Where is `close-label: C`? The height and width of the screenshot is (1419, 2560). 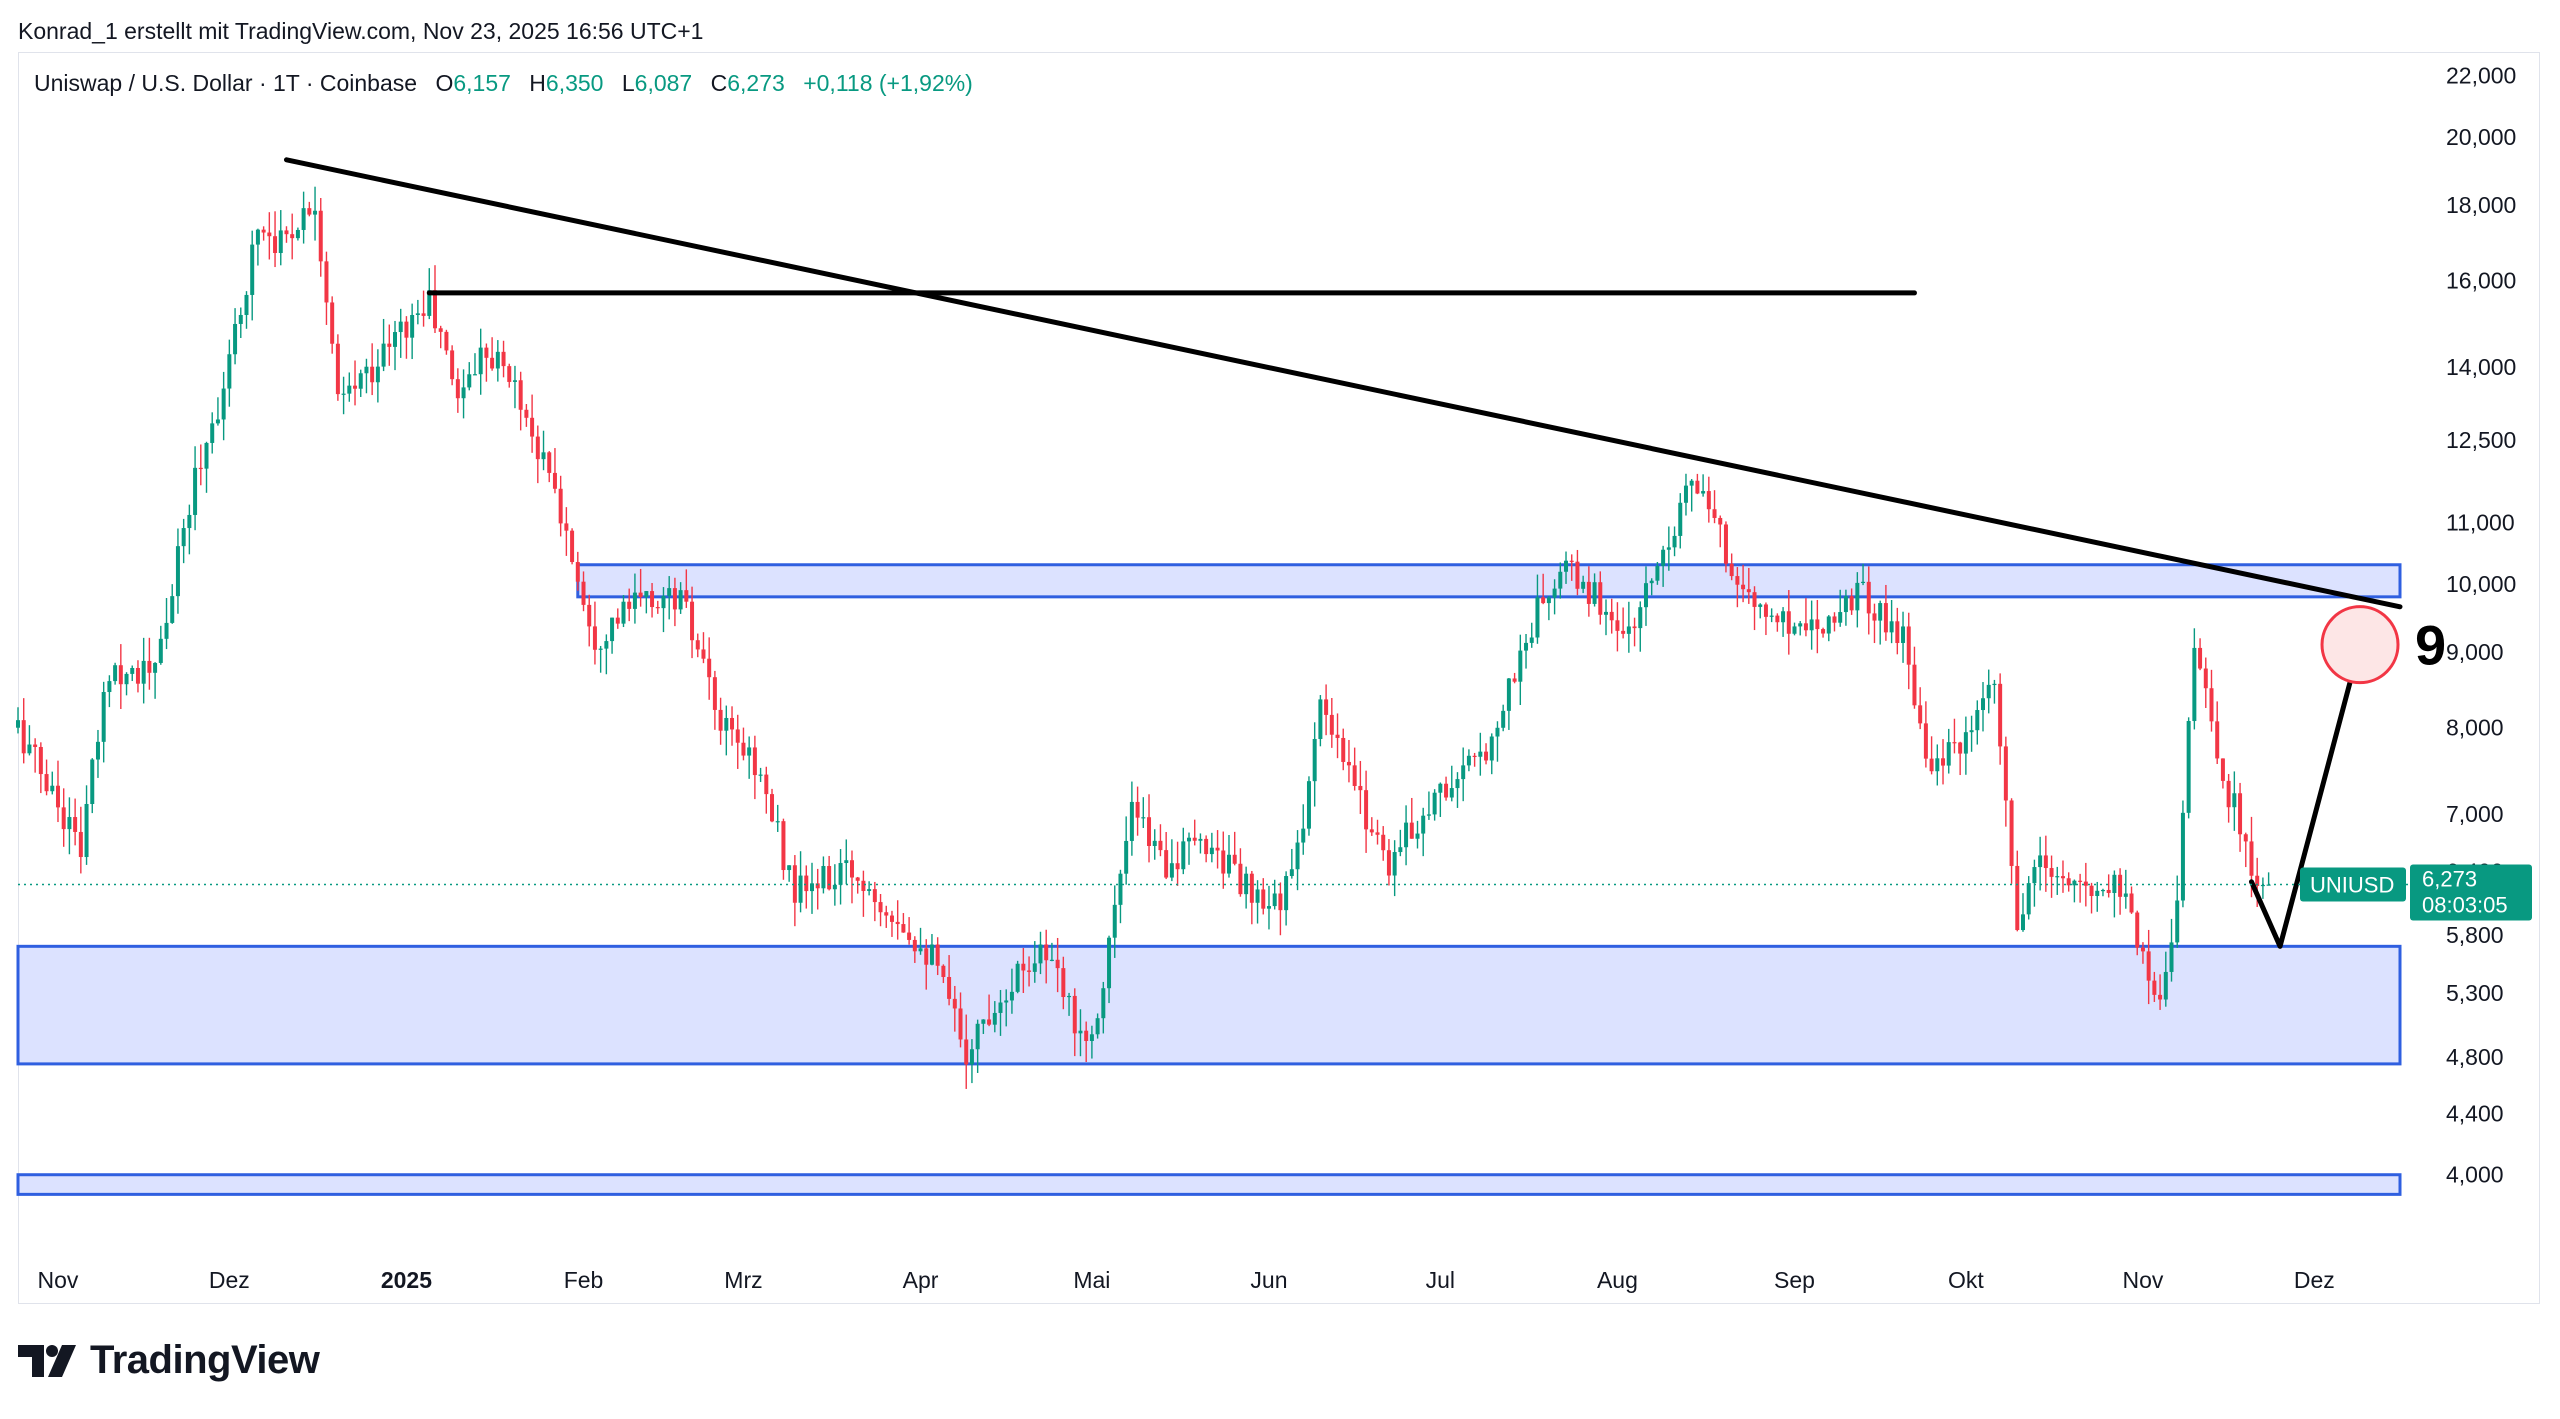
close-label: C is located at coordinates (719, 83).